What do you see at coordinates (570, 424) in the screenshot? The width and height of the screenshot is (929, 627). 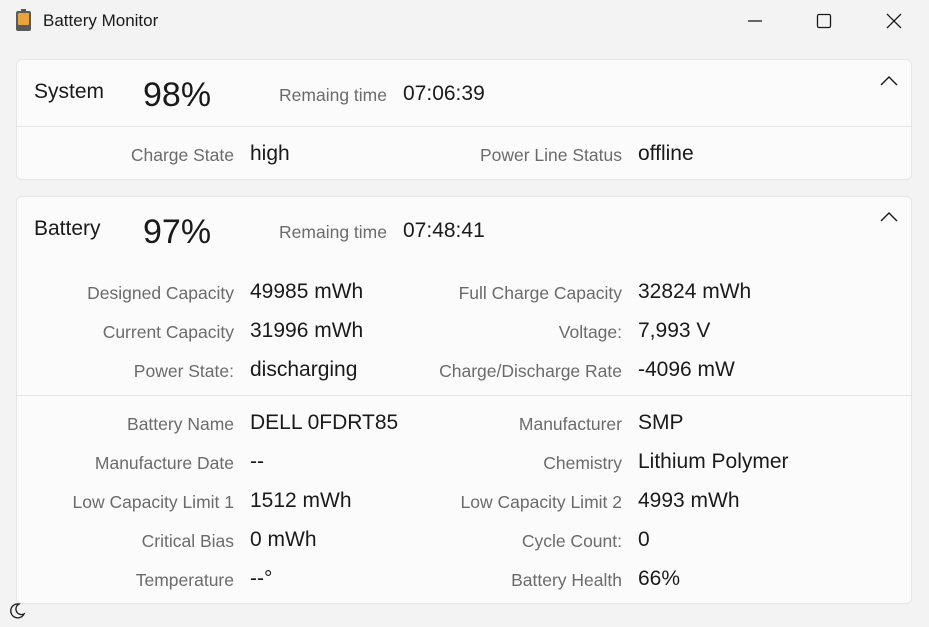 I see `manufacturer-label: Manufacturer` at bounding box center [570, 424].